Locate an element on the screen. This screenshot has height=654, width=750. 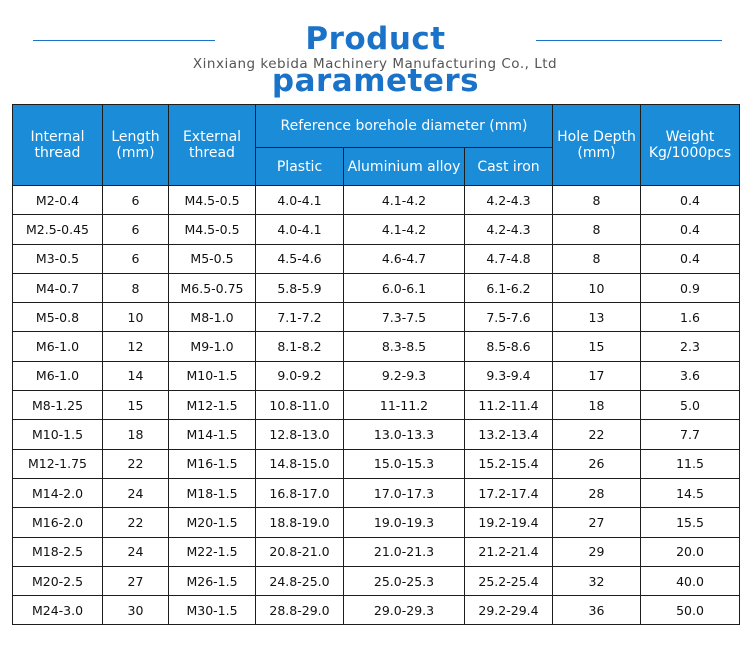
cell-external-thread: M8-1.0 is located at coordinates (212, 317).